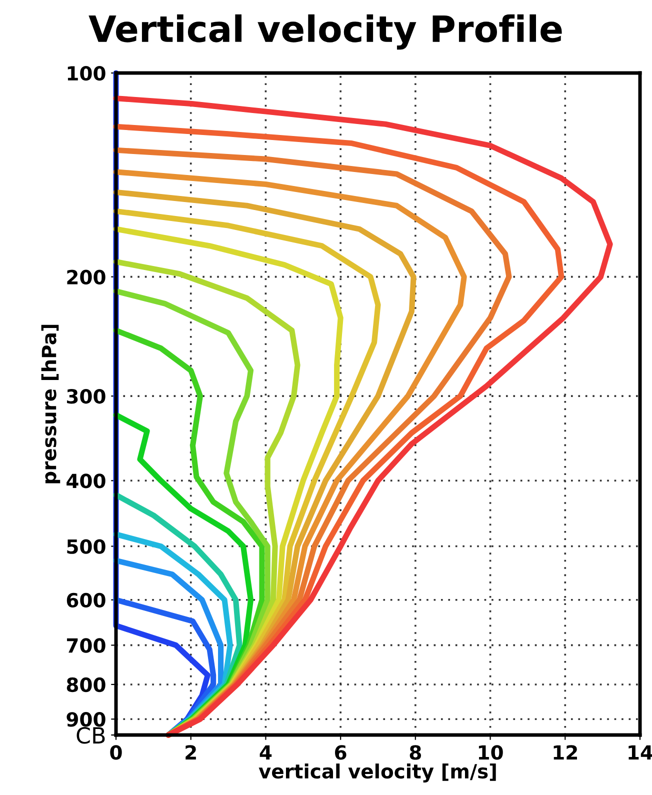  What do you see at coordinates (377, 773) in the screenshot?
I see `x-axis-title: vertical velocity [m/s]` at bounding box center [377, 773].